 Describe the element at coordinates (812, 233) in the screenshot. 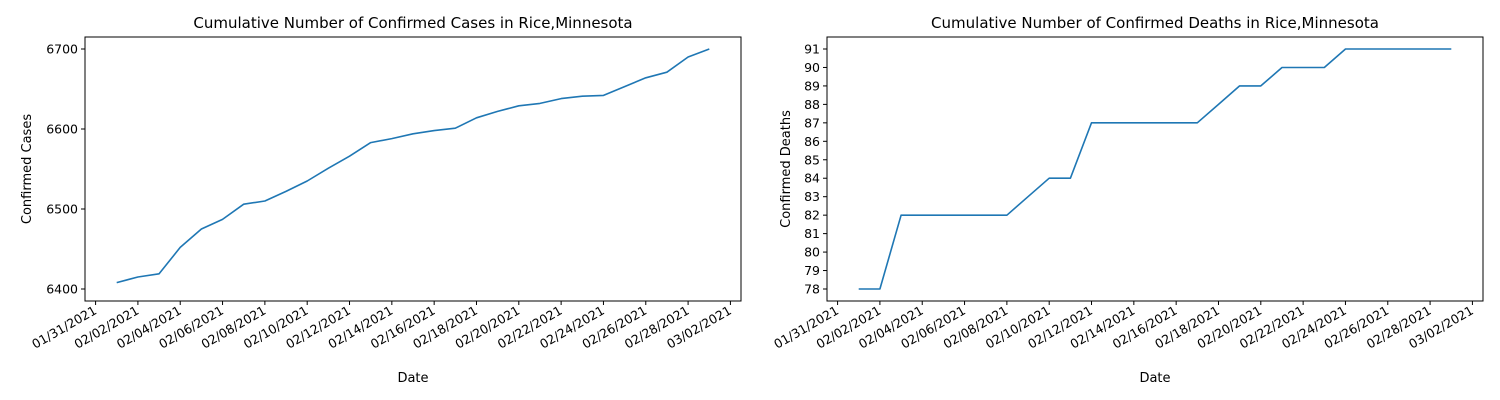

I see `deaths-y-tick-label: 81` at that location.